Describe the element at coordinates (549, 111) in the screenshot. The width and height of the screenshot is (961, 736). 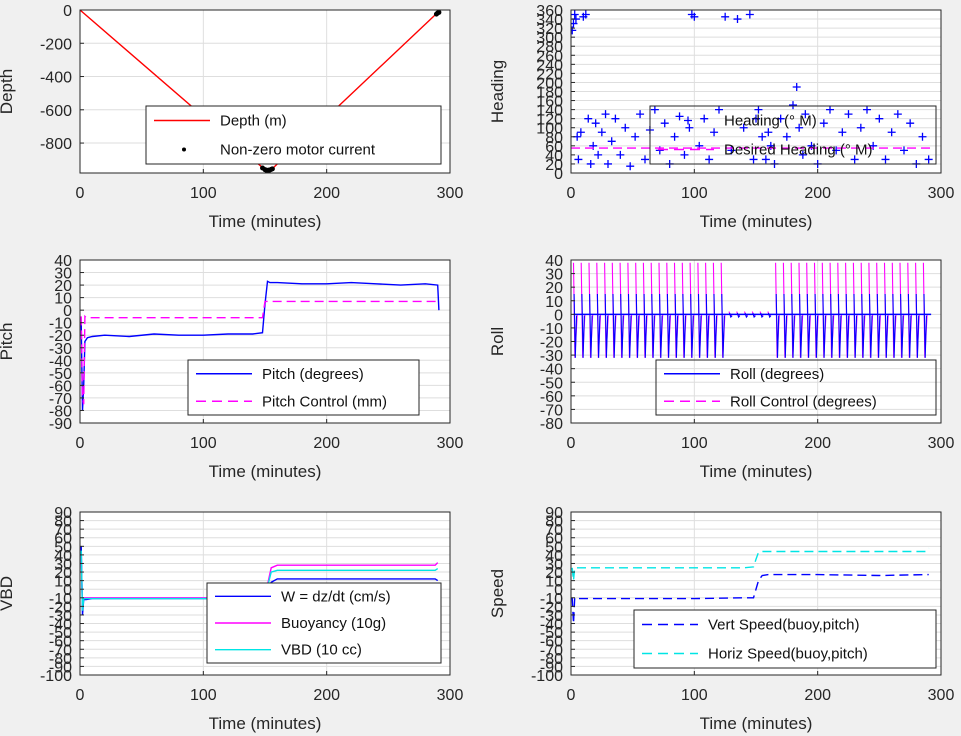
I see `y-tick-label: 140` at that location.